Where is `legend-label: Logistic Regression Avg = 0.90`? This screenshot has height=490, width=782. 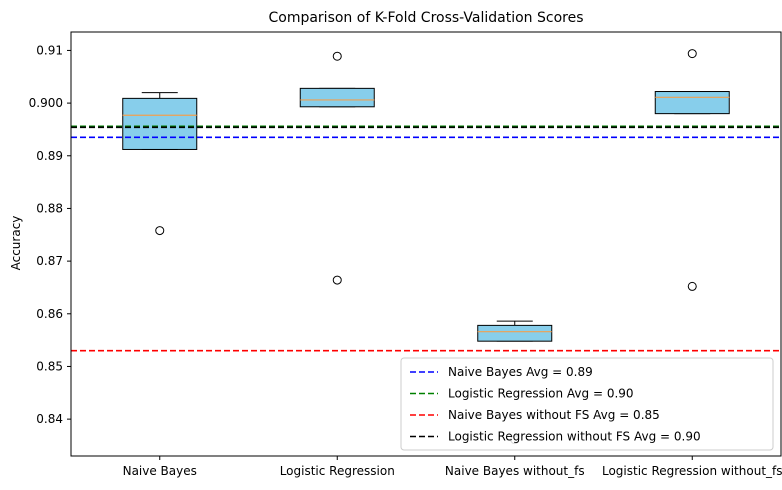
legend-label: Logistic Regression Avg = 0.90 is located at coordinates (541, 394).